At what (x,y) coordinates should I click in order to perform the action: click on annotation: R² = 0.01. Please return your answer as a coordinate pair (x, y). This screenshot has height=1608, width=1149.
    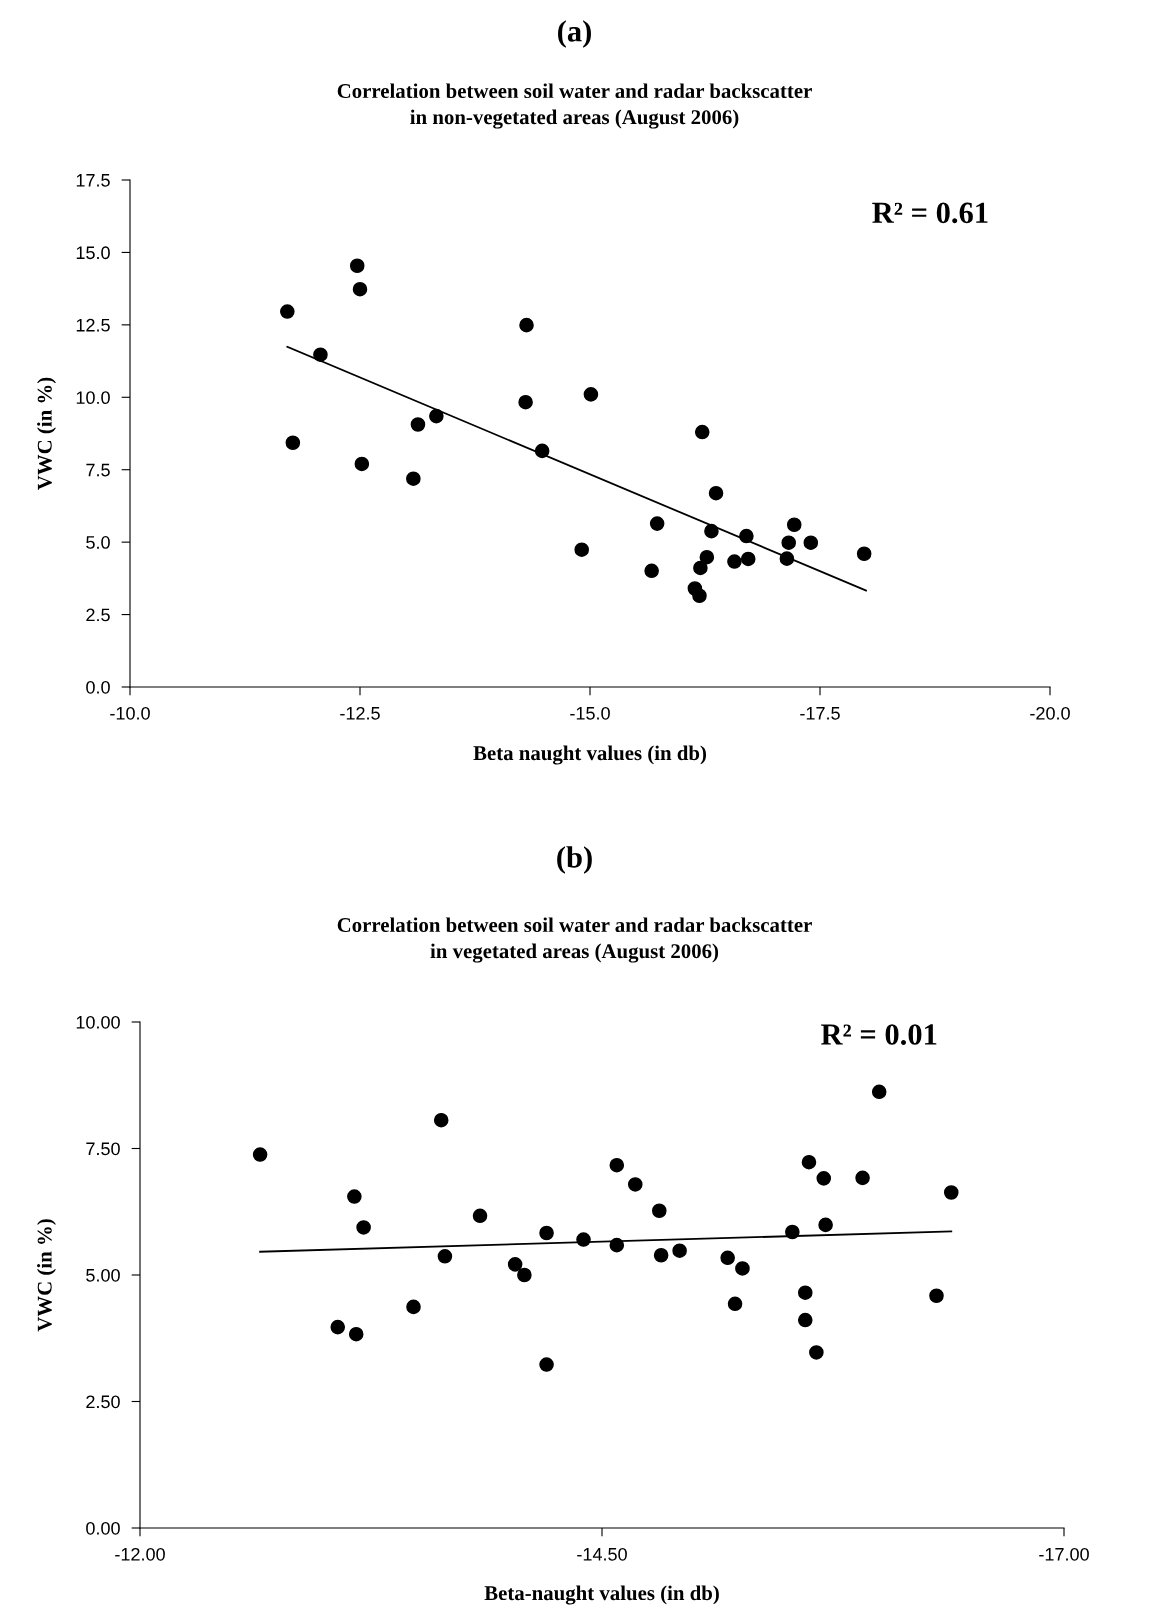
    Looking at the image, I should click on (879, 1034).